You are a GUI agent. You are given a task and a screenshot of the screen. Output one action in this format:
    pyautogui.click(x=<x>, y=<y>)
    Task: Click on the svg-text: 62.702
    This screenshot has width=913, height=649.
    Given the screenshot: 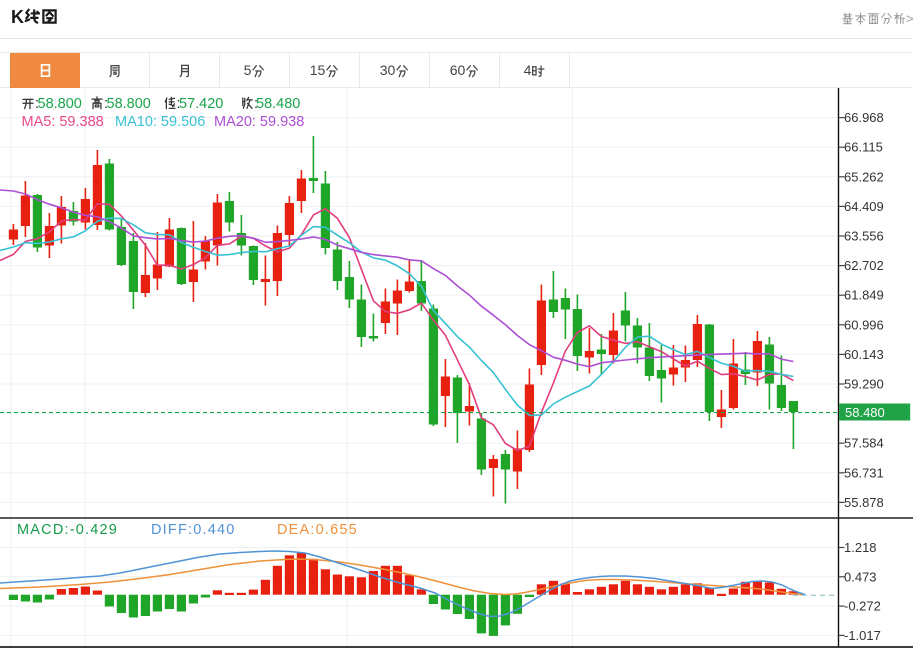 What is the action you would take?
    pyautogui.click(x=864, y=265)
    